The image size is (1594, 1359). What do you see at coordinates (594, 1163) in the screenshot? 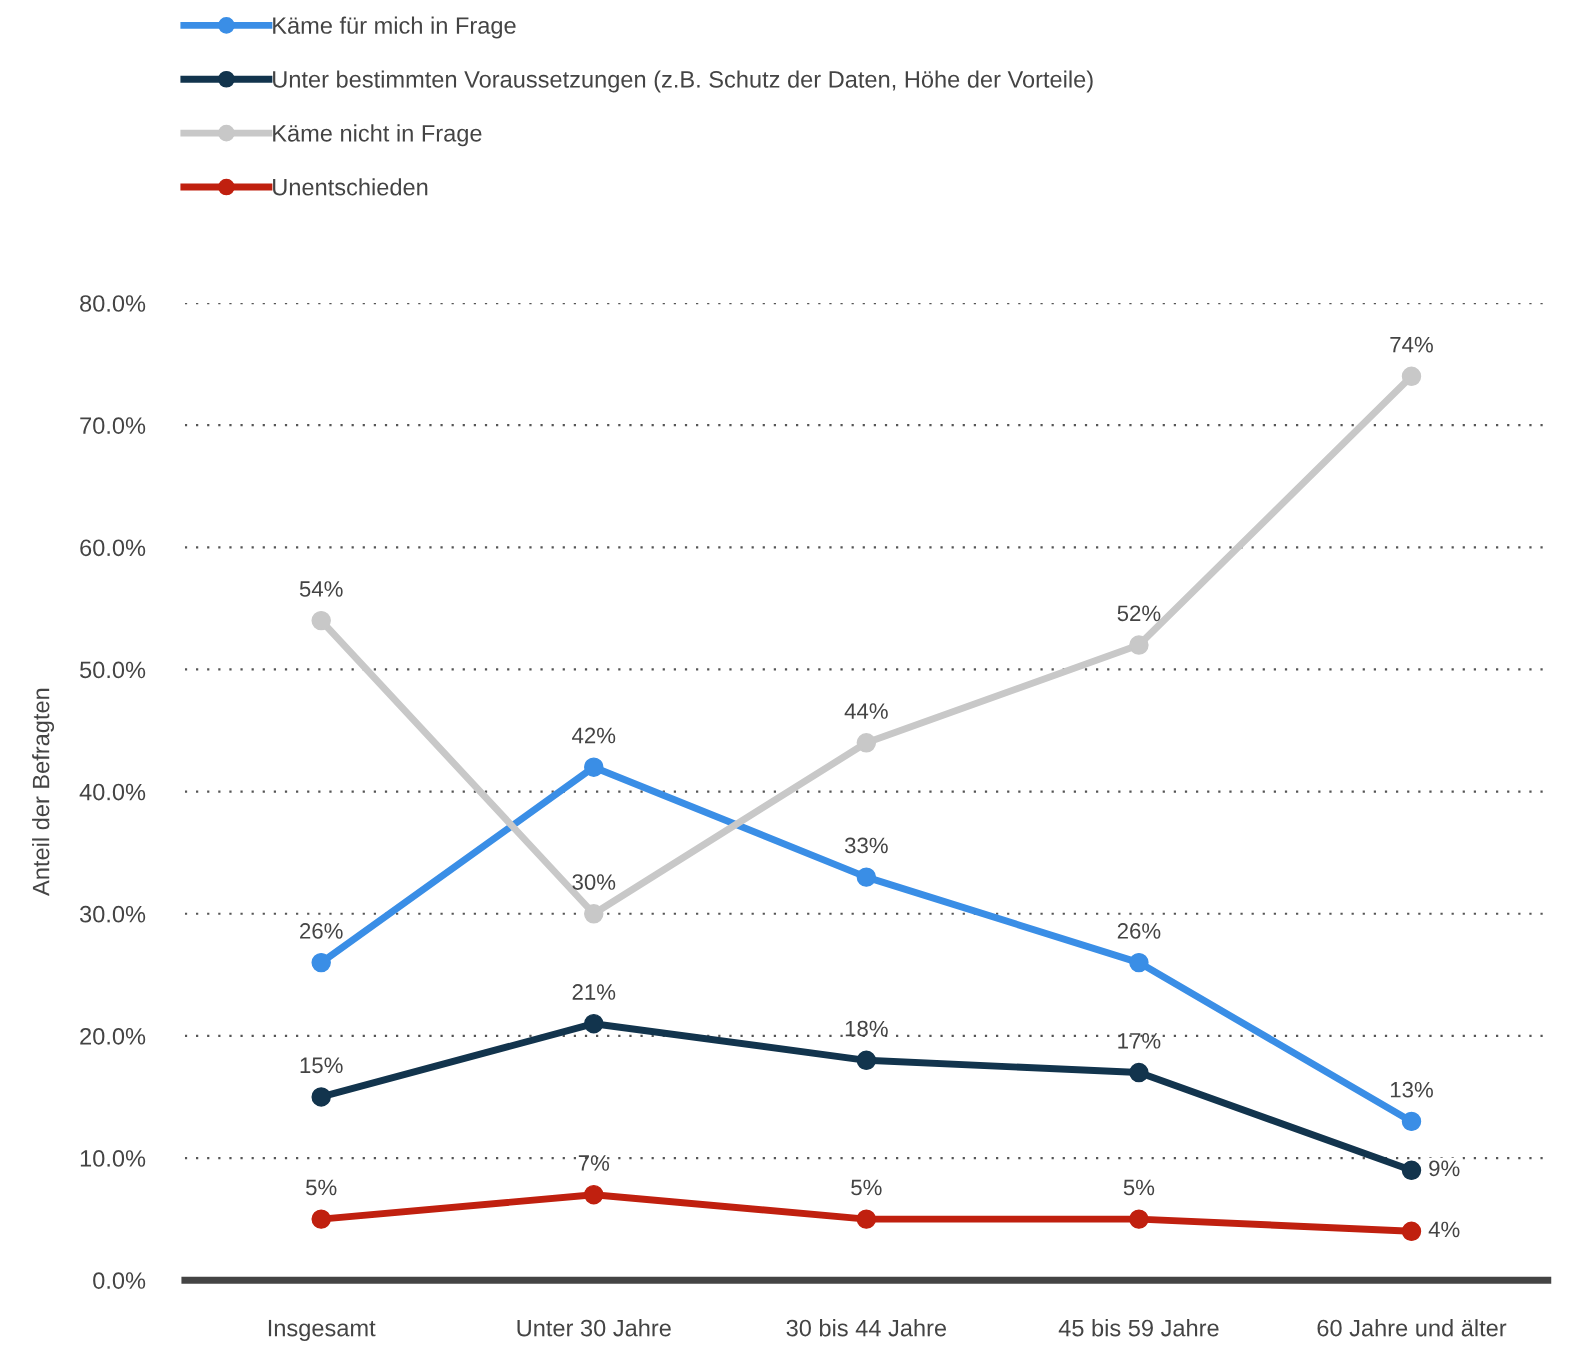
I see `data-label: 7%` at bounding box center [594, 1163].